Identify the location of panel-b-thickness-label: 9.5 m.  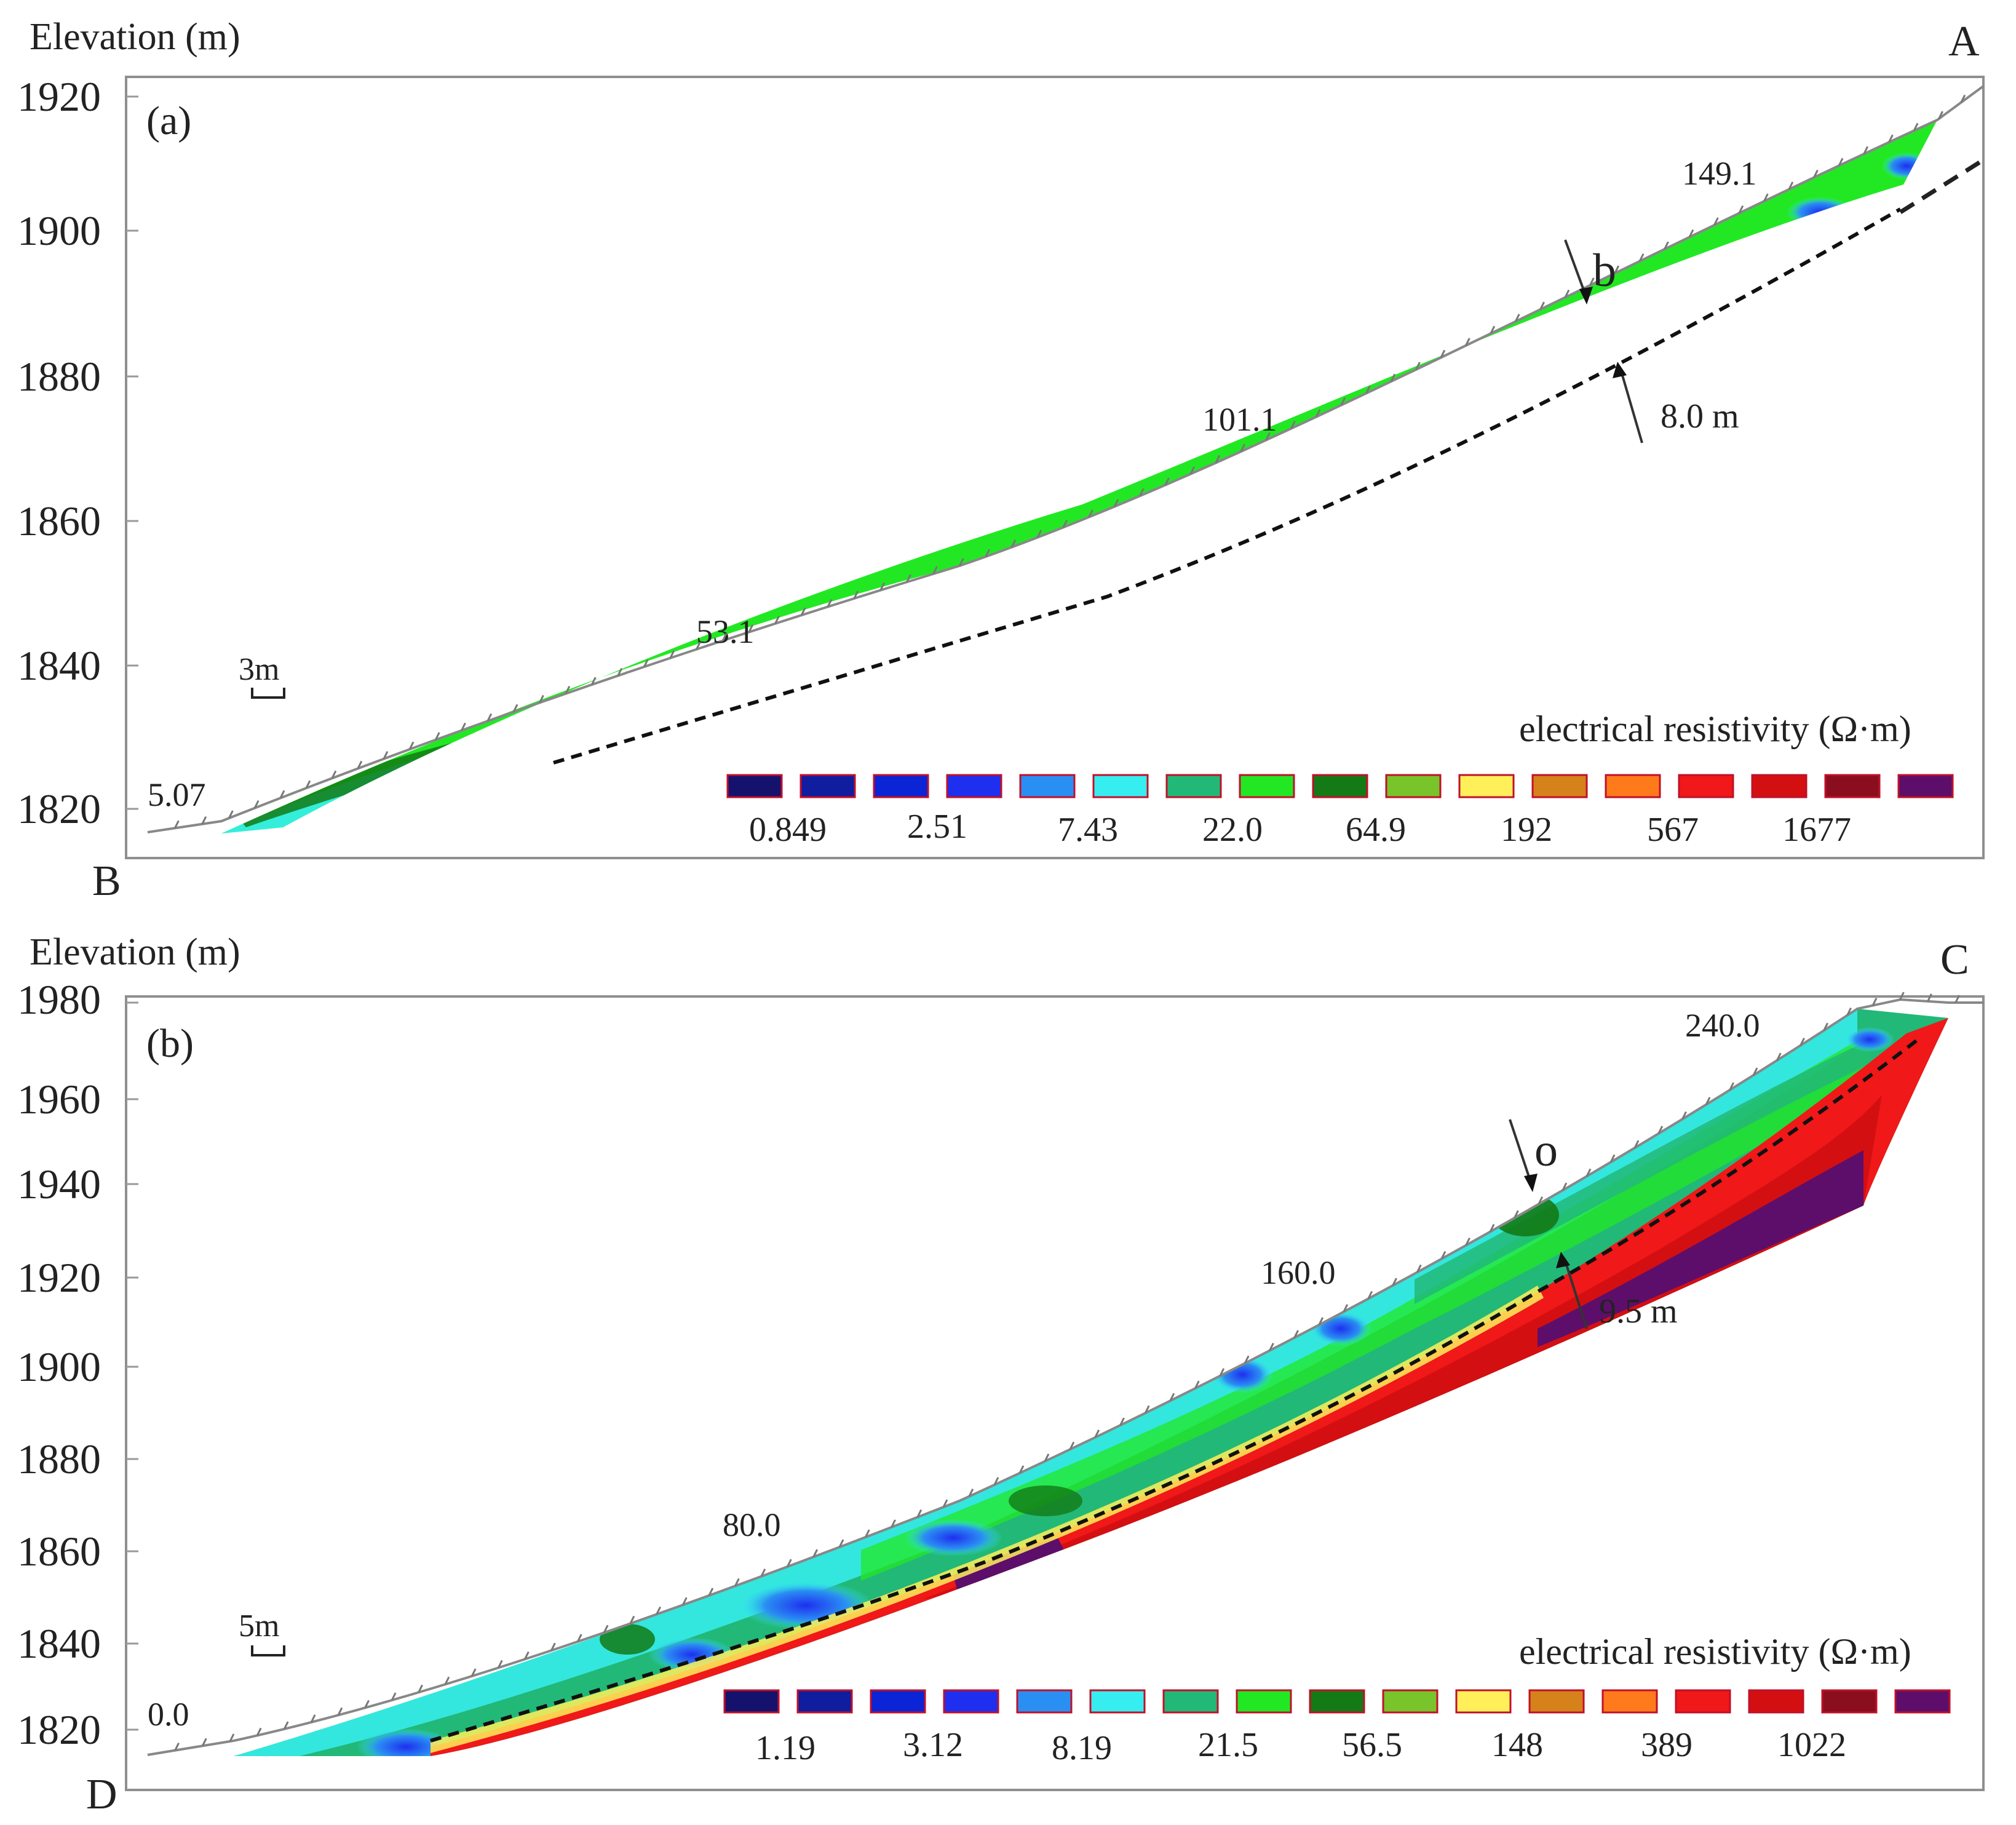
(1638, 1311).